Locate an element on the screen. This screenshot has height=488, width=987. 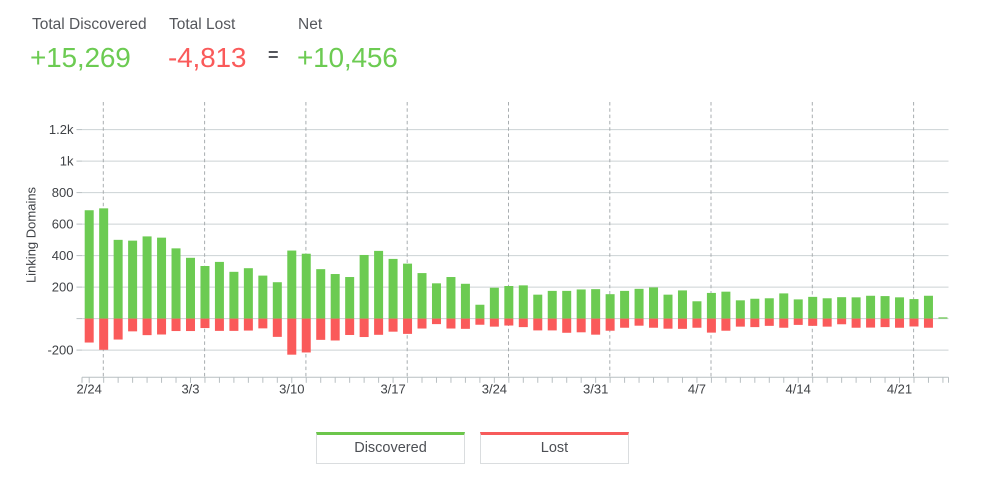
svg-text: 400 is located at coordinates (63, 255).